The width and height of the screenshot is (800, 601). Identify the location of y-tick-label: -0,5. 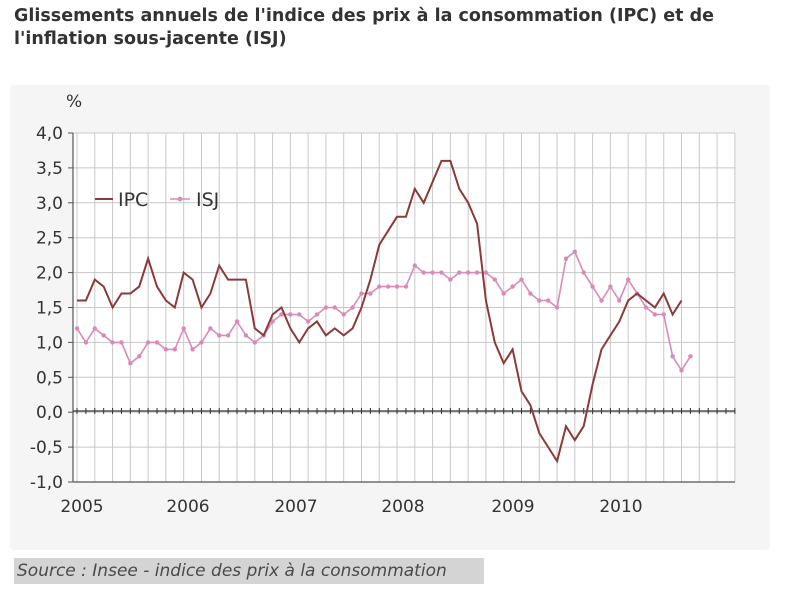
(46, 448).